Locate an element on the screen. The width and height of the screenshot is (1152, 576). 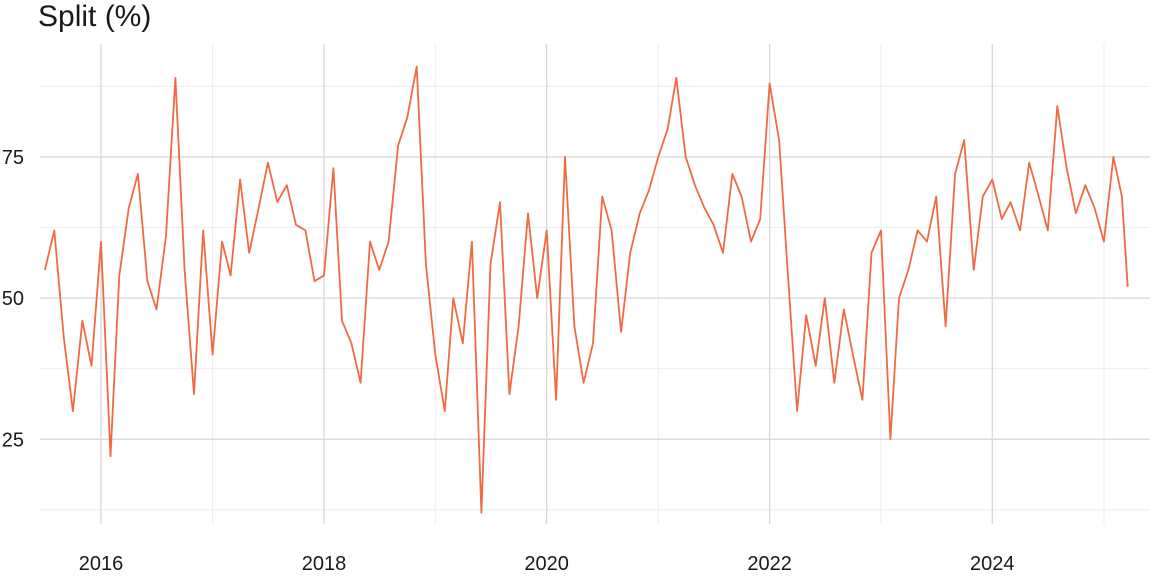
x-tick-label: 2024 is located at coordinates (992, 564).